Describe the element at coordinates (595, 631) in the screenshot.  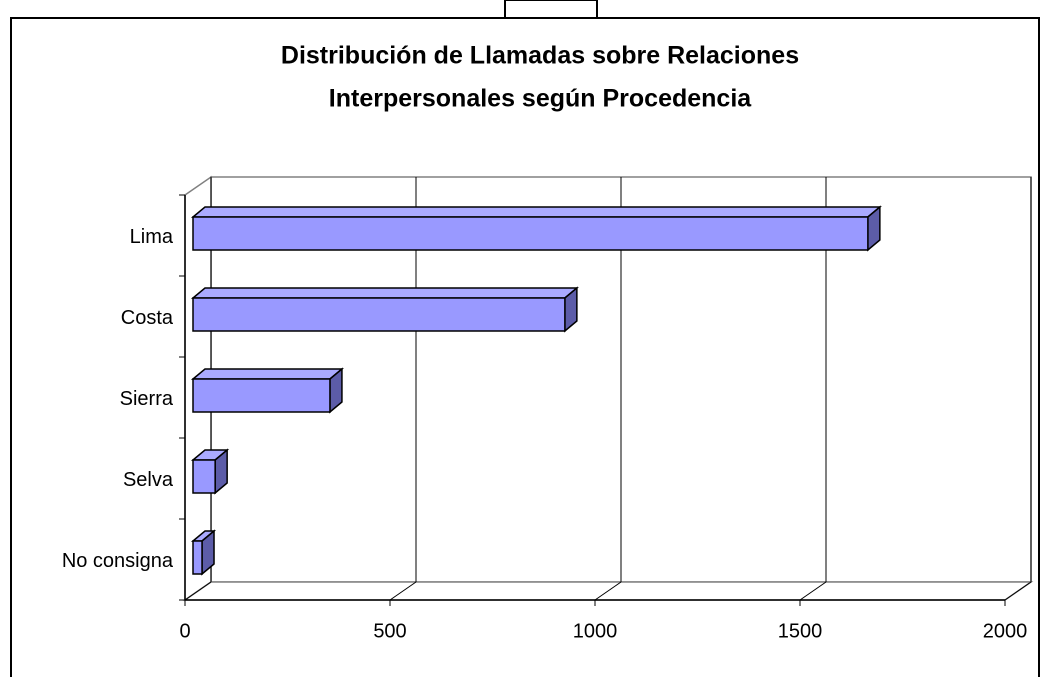
I see `x-tick-label: 1000` at that location.